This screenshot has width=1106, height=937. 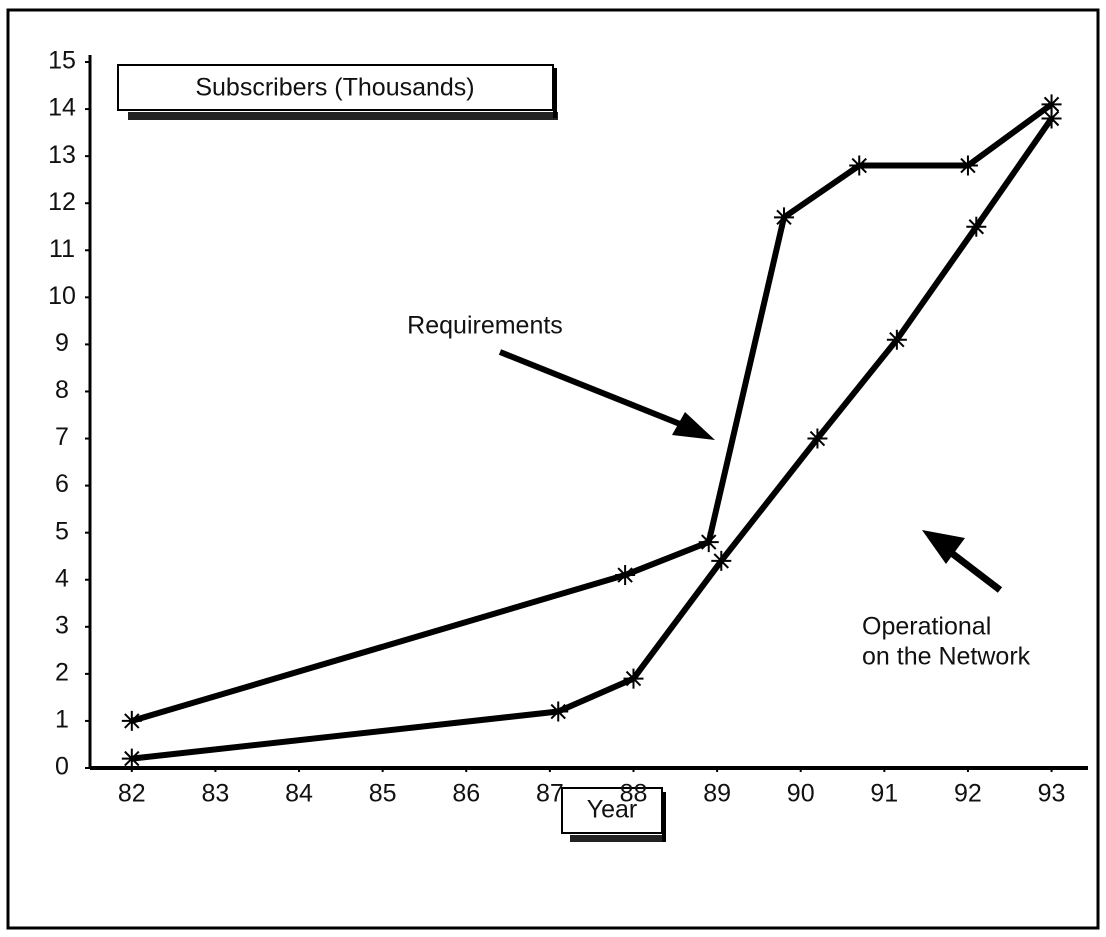 I want to click on x-tick-label: 88, so click(x=634, y=794).